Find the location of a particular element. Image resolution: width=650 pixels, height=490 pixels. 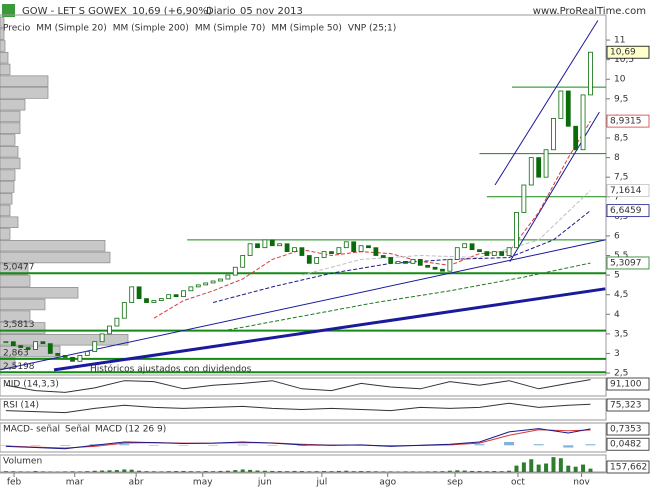

y-tick-label: 6 is located at coordinates (617, 236).